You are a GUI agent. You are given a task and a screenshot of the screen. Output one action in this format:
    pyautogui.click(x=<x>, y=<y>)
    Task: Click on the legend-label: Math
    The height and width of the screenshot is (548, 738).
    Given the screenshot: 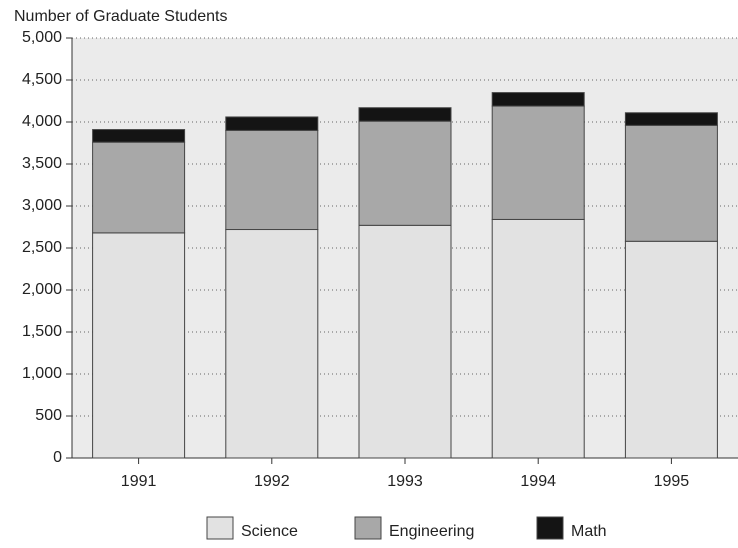 What is the action you would take?
    pyautogui.click(x=589, y=531)
    